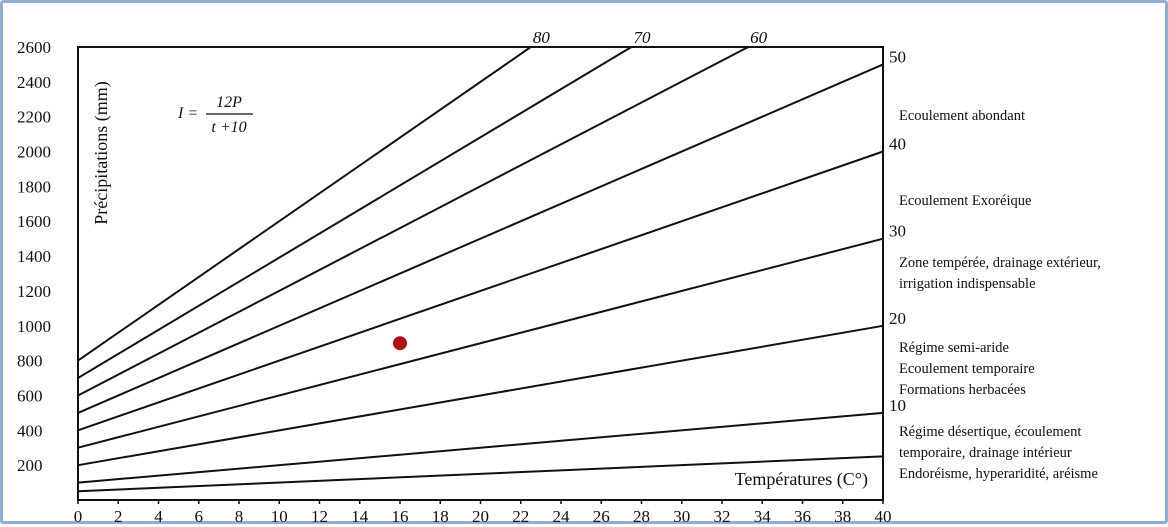 This screenshot has width=1168, height=527. I want to click on curve-label-20: 20, so click(897, 318).